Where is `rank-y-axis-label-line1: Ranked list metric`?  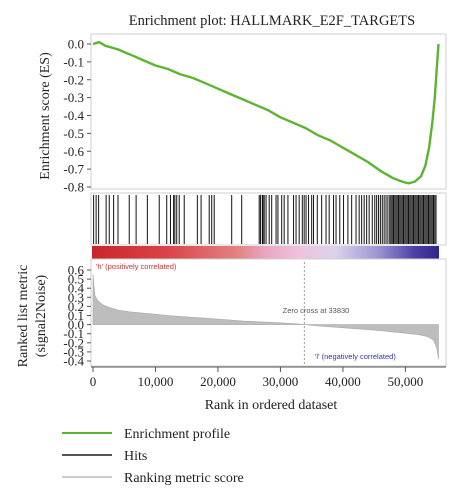
rank-y-axis-label-line1: Ranked list metric is located at coordinates (23, 316).